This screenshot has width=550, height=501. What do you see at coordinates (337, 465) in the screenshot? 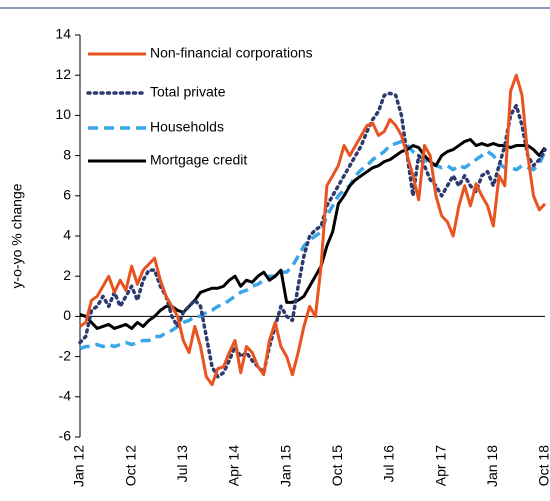
I see `x-tick-label: Oct 15` at bounding box center [337, 465].